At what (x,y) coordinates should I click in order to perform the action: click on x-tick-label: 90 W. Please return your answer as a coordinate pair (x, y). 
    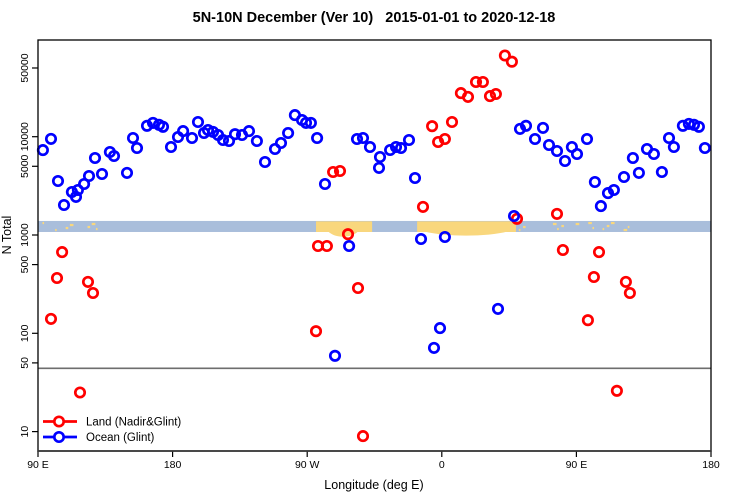
    Looking at the image, I should click on (307, 465).